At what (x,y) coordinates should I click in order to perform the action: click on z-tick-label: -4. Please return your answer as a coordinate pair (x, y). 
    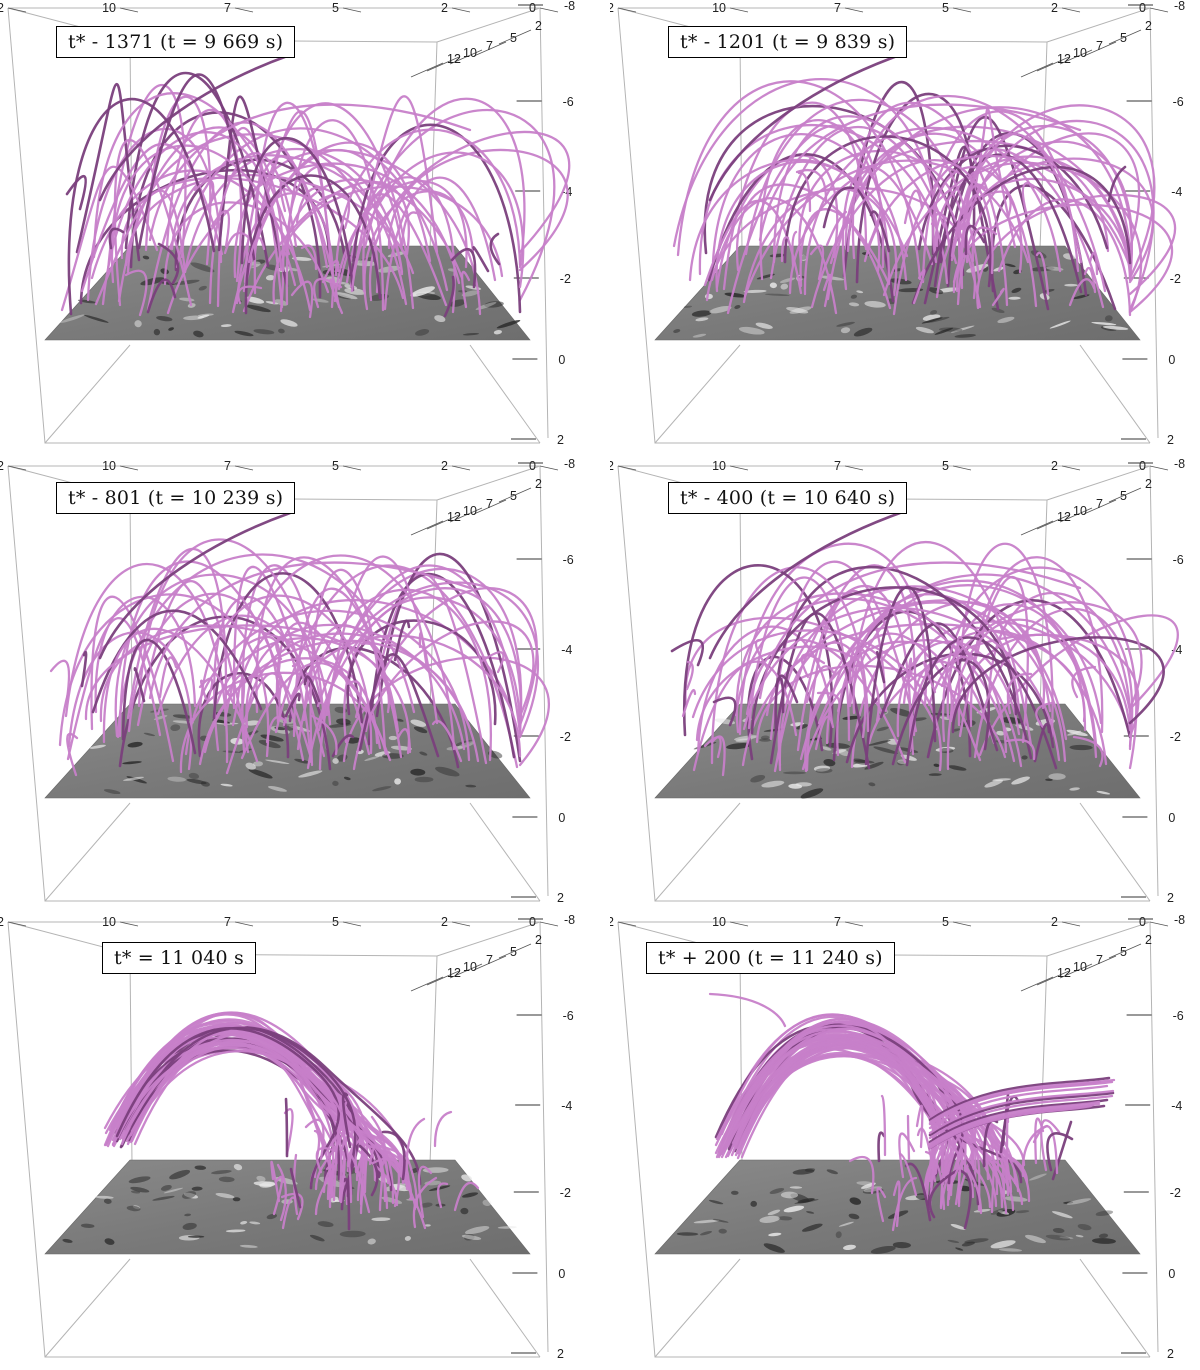
    Looking at the image, I should click on (1176, 192).